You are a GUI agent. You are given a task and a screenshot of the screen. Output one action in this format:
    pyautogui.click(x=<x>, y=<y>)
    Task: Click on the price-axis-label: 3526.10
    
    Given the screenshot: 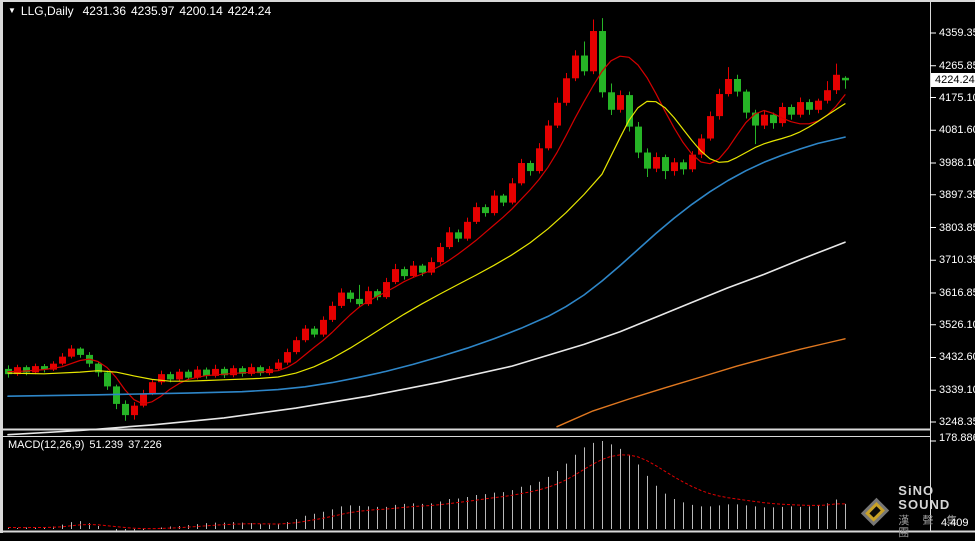 What is the action you would take?
    pyautogui.click(x=957, y=324)
    